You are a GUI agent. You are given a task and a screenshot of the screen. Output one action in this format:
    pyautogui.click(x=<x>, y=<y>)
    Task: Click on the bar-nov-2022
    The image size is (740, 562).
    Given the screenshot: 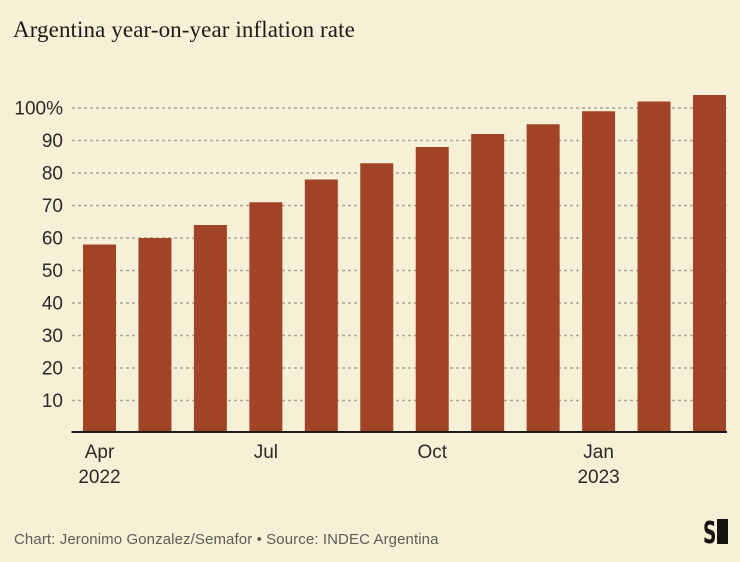 What is the action you would take?
    pyautogui.click(x=488, y=283)
    